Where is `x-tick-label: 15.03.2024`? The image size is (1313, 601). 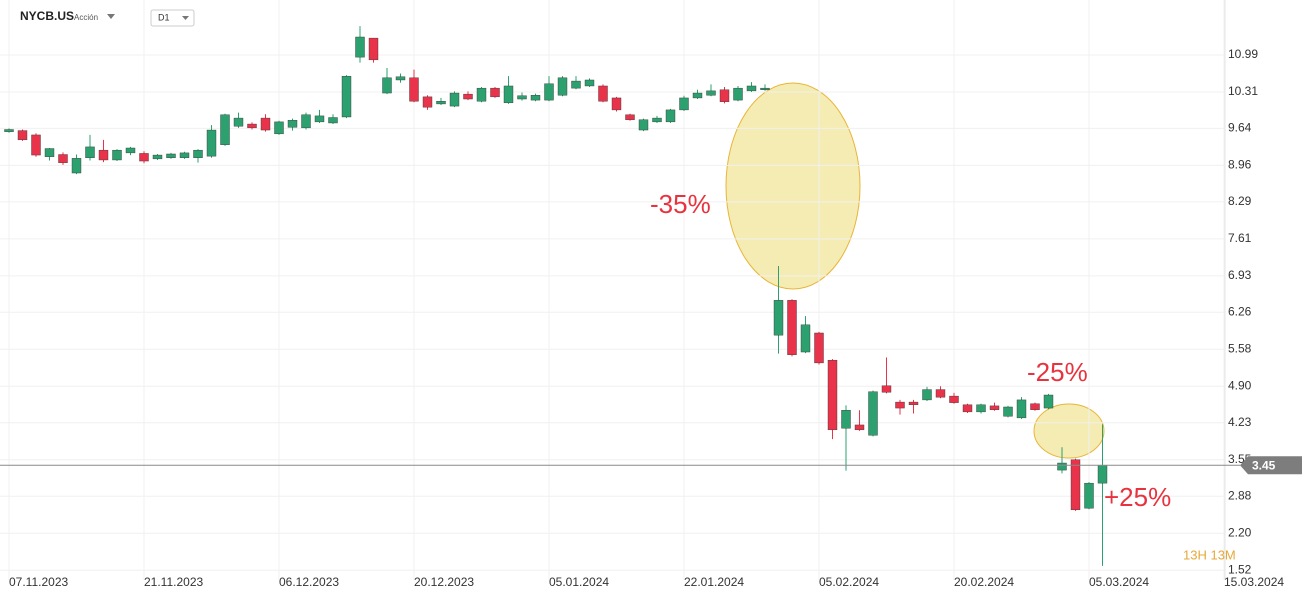 x-tick-label: 15.03.2024 is located at coordinates (1254, 582).